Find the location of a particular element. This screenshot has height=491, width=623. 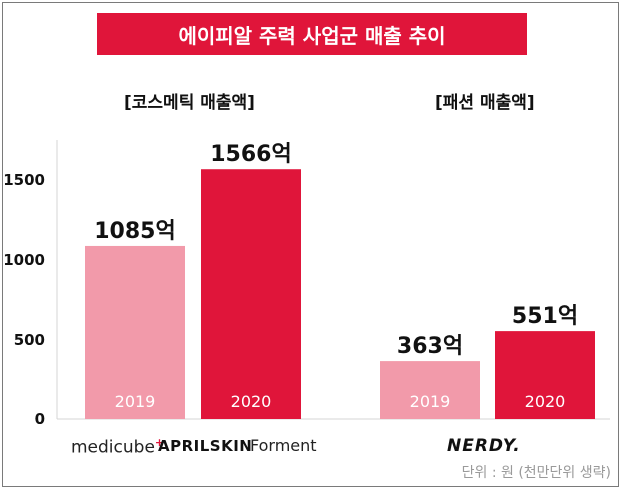

brand-logo-forment: Forment is located at coordinates (283, 445).